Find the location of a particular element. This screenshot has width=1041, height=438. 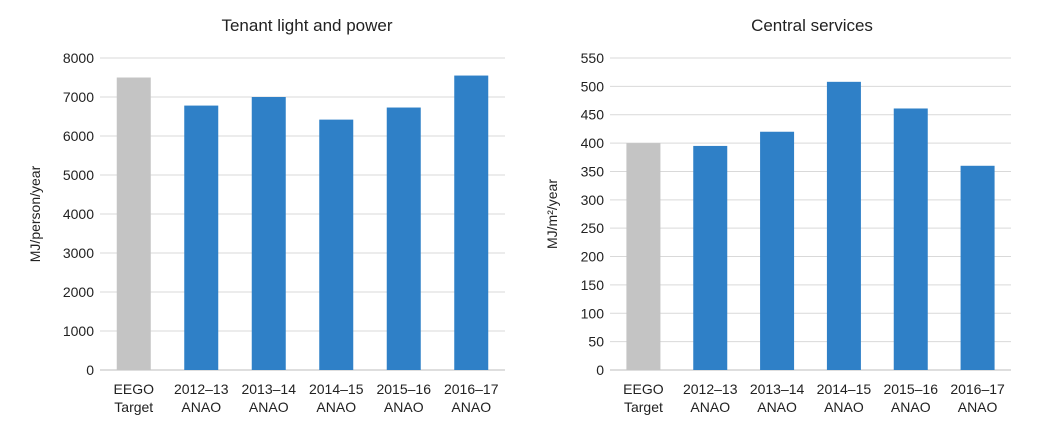

y-tick-label: 200 is located at coordinates (593, 257).